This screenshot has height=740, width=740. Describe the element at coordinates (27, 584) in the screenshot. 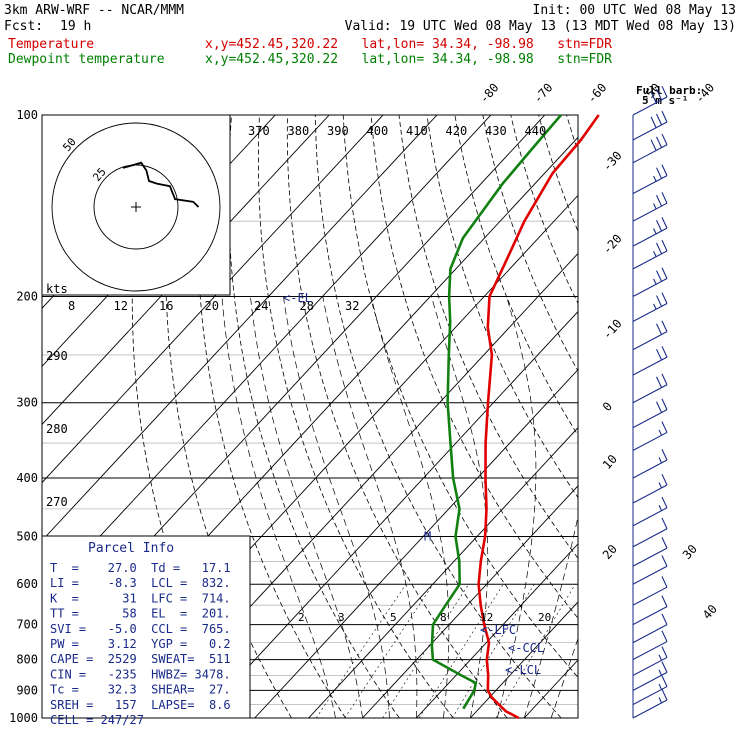

I see `pressure-label: 600` at that location.